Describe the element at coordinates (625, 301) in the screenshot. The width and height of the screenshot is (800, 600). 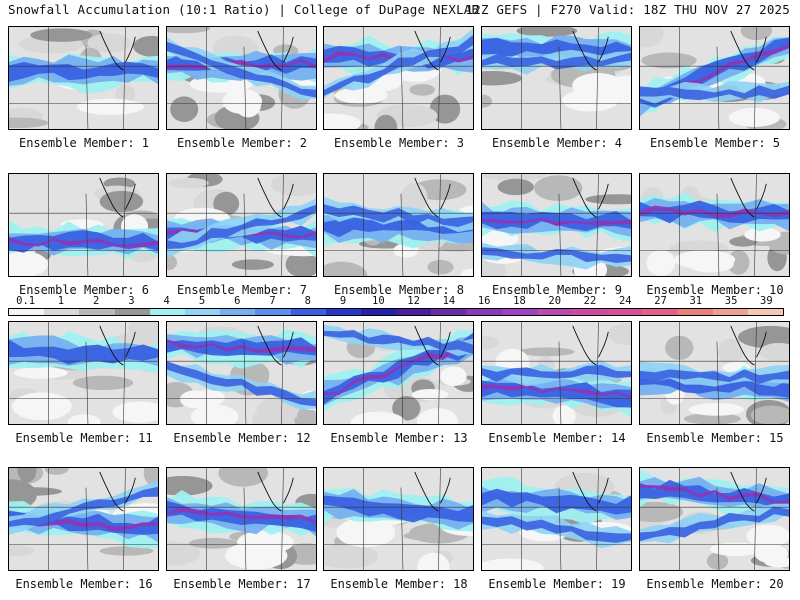
I see `colorbar-tick-label: 24` at that location.